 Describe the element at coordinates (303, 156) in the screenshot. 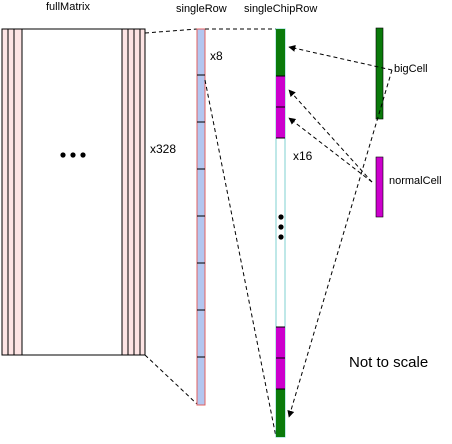

I see `cells-per-chip-label: x16` at that location.